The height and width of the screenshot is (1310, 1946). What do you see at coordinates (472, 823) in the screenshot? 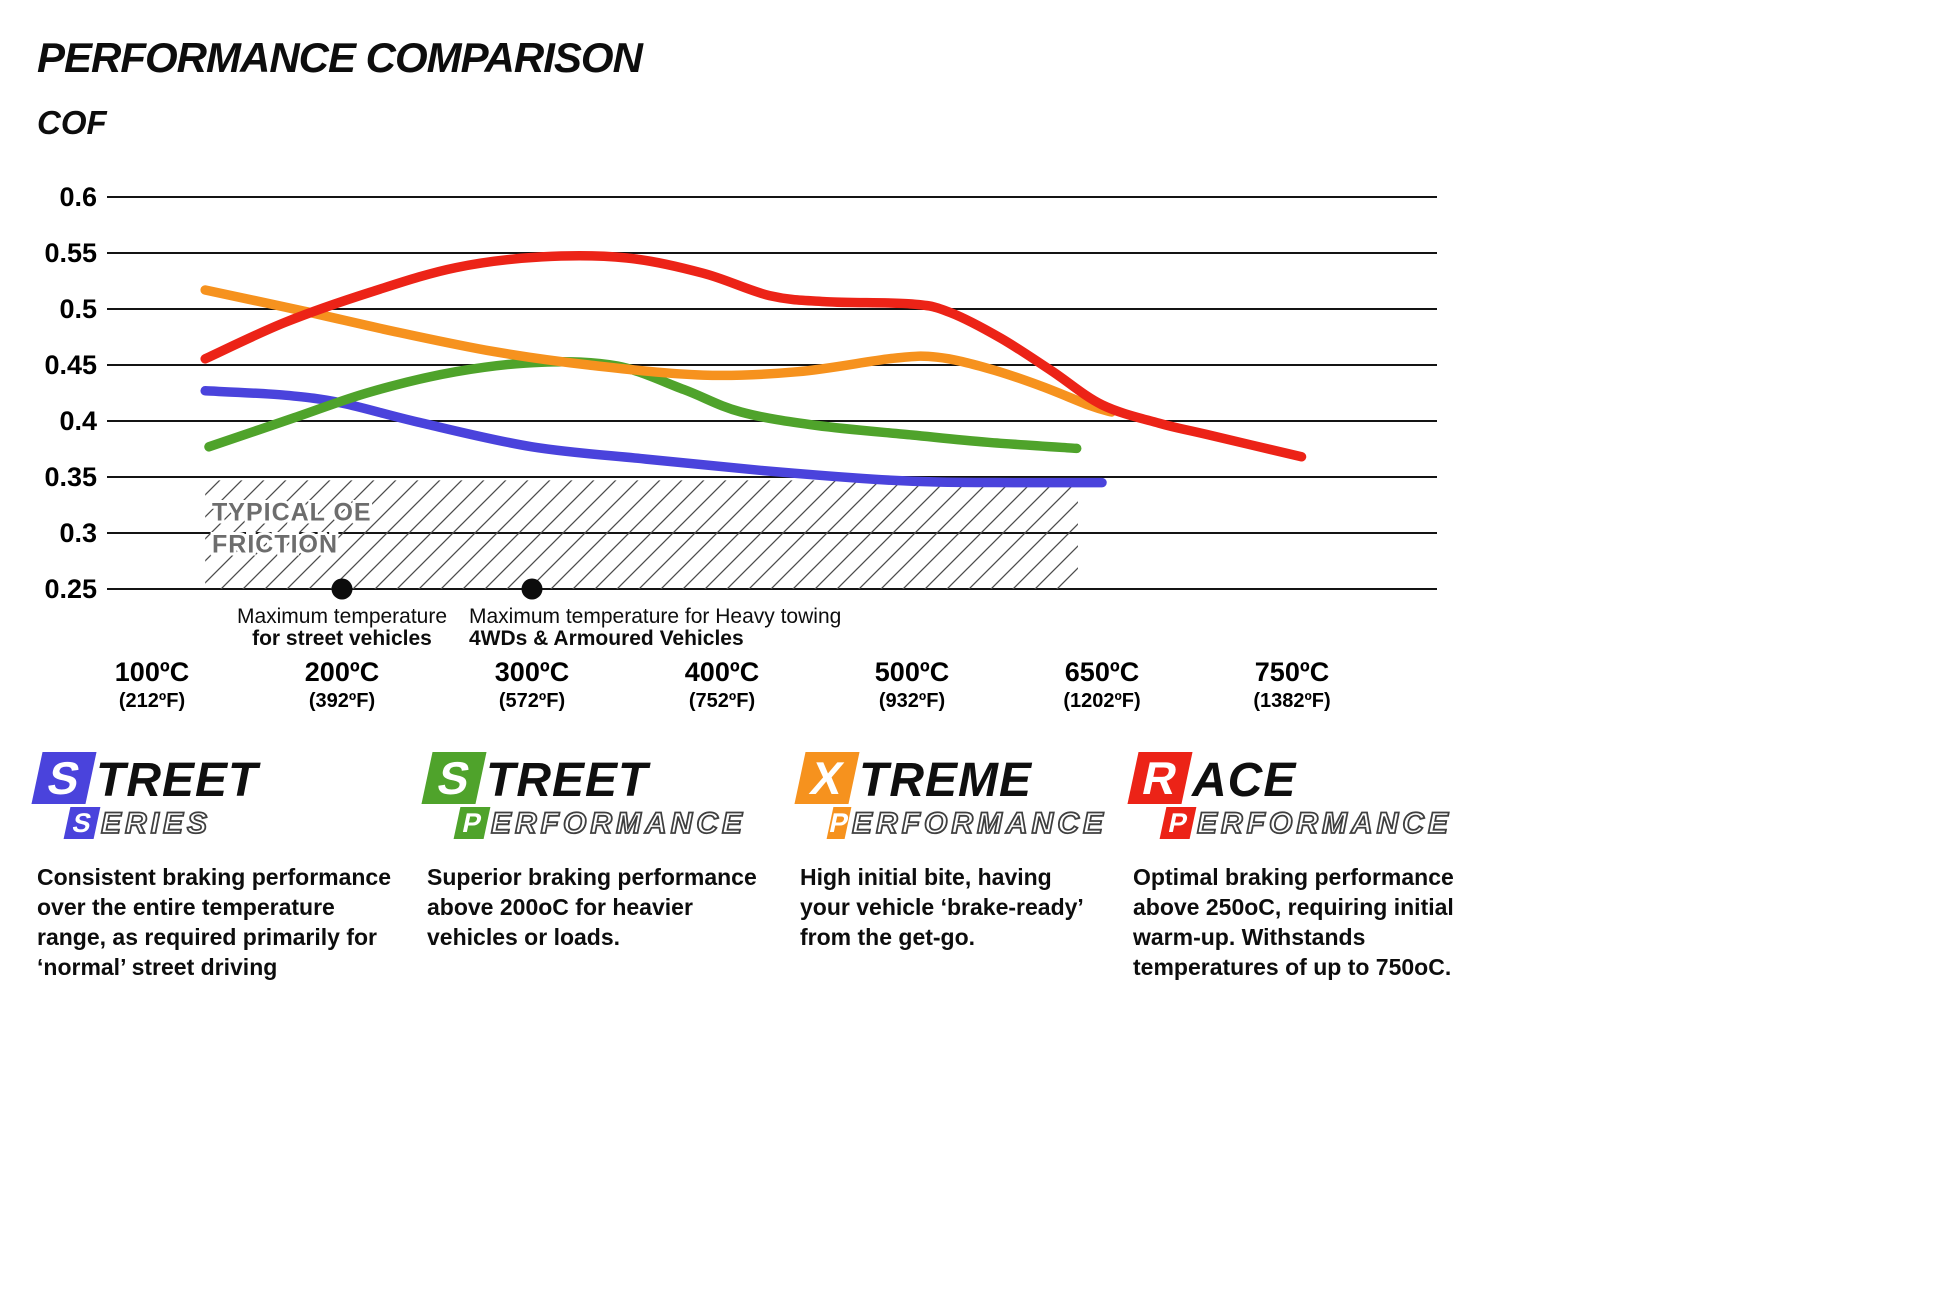
I see `street-performance-badge-small-icon: P` at bounding box center [472, 823].